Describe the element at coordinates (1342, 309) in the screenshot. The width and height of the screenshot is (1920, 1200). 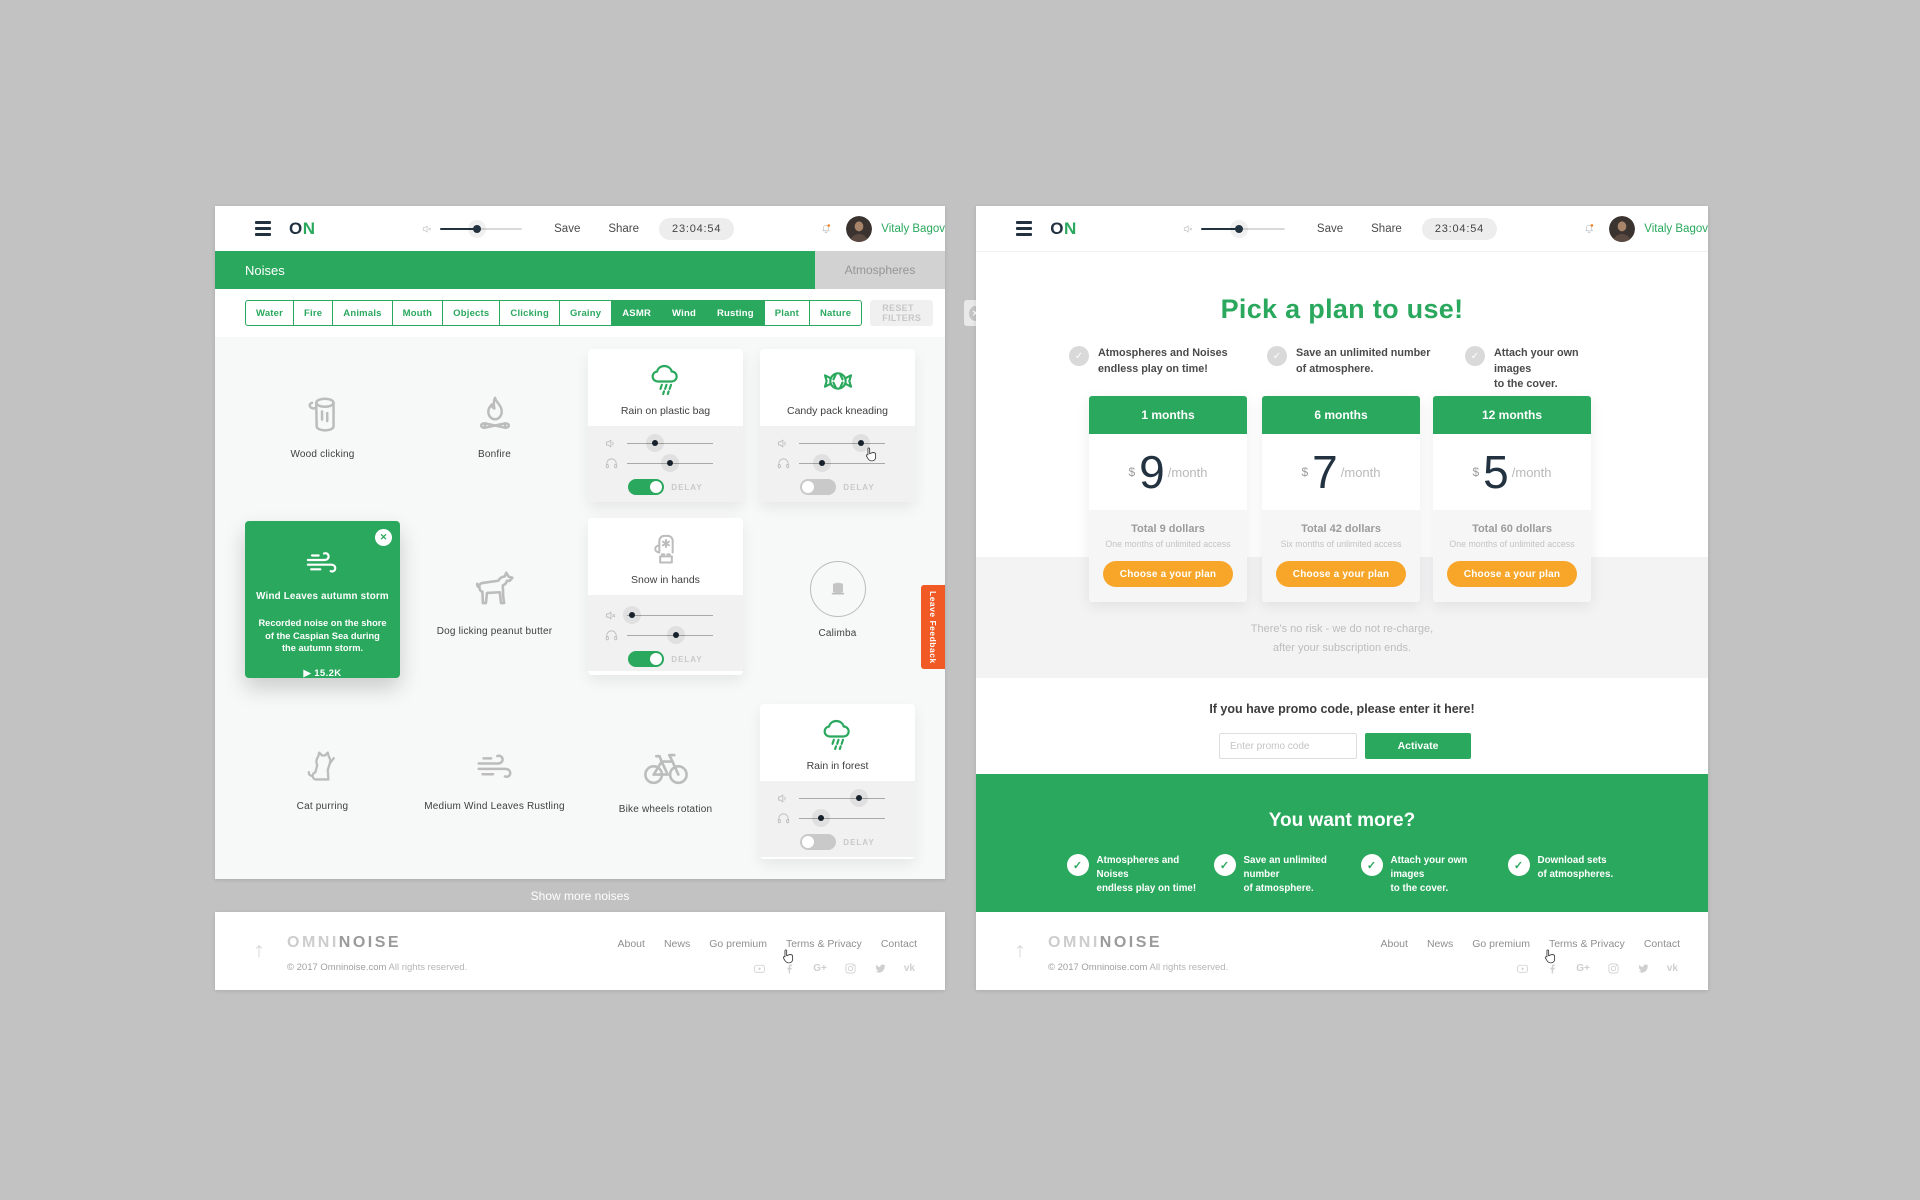
I see `page-title: Pick a plan to use!` at that location.